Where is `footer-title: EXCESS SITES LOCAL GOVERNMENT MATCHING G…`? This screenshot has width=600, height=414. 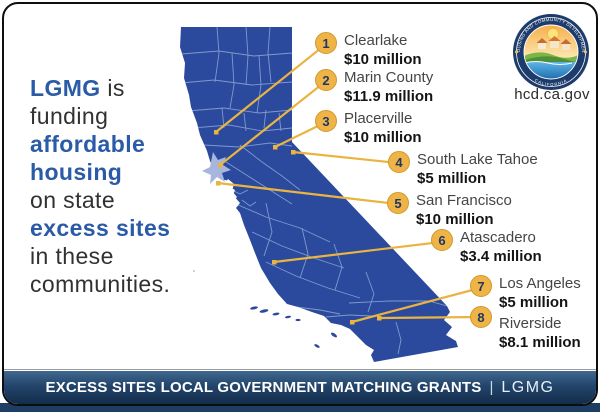
footer-title: EXCESS SITES LOCAL GOVERNMENT MATCHING G… is located at coordinates (263, 387).